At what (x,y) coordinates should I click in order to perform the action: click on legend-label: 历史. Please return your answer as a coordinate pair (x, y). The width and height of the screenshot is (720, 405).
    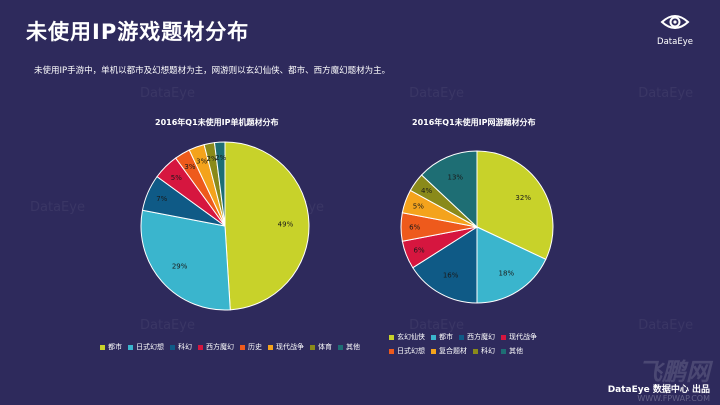
    Looking at the image, I should click on (255, 347).